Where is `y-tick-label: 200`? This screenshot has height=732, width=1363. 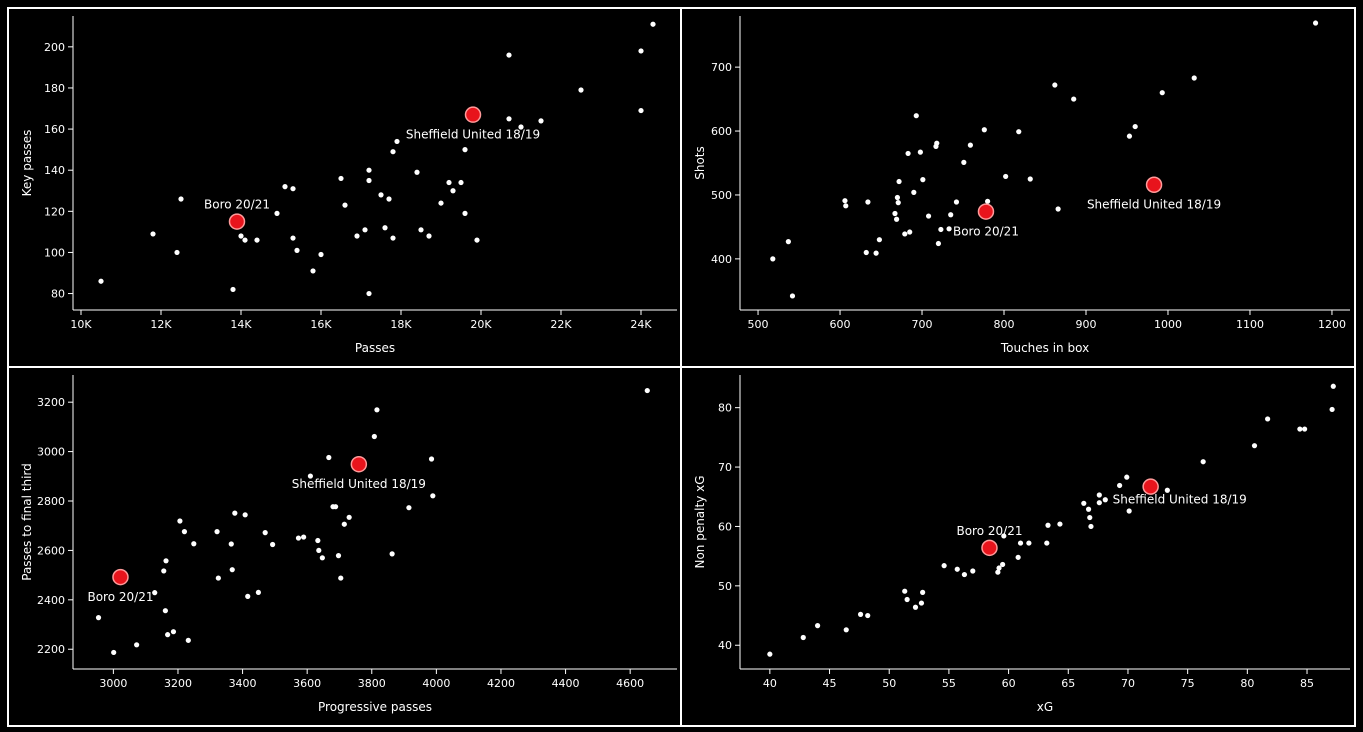
y-tick-label: 200 is located at coordinates (54, 47).